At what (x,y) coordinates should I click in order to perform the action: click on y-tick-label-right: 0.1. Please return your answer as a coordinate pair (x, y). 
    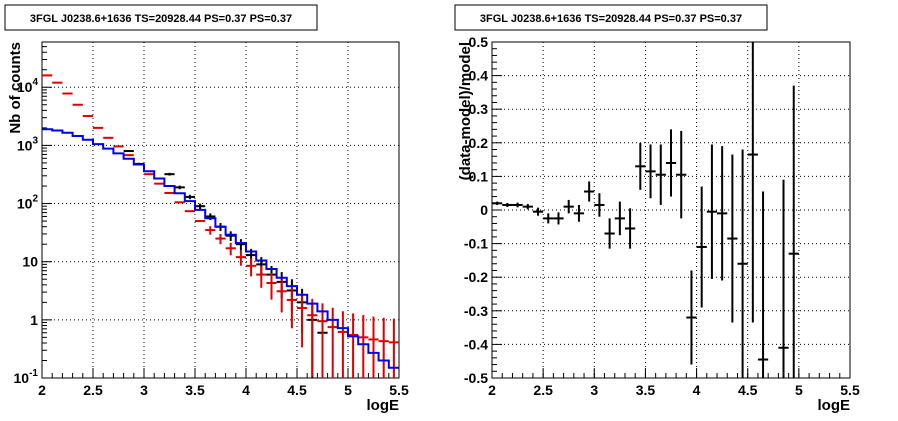
    Looking at the image, I should click on (479, 176).